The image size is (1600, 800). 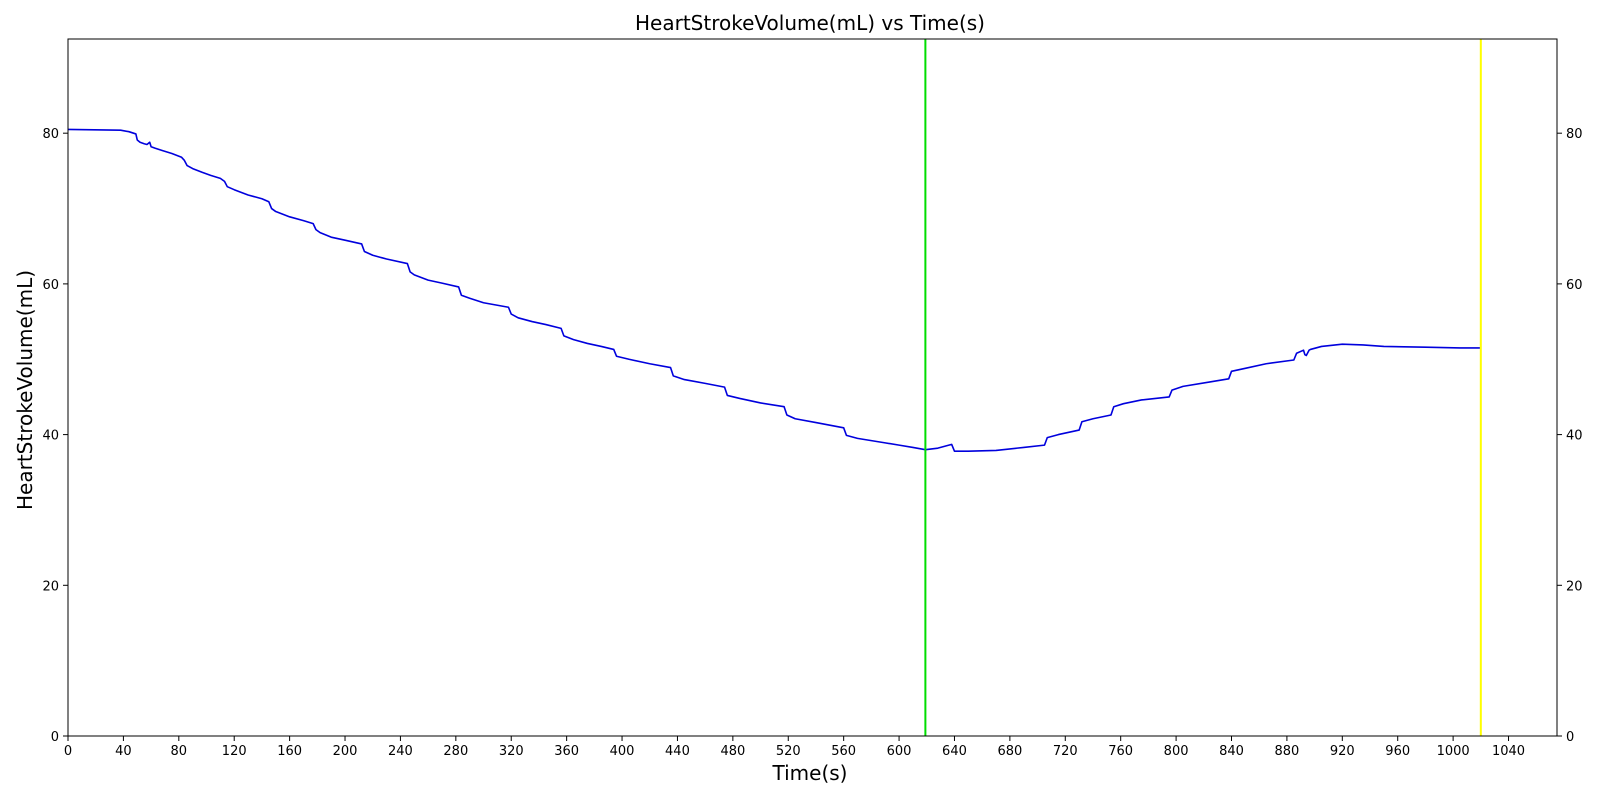 What do you see at coordinates (345, 751) in the screenshot?
I see `x-tick-label: 200` at bounding box center [345, 751].